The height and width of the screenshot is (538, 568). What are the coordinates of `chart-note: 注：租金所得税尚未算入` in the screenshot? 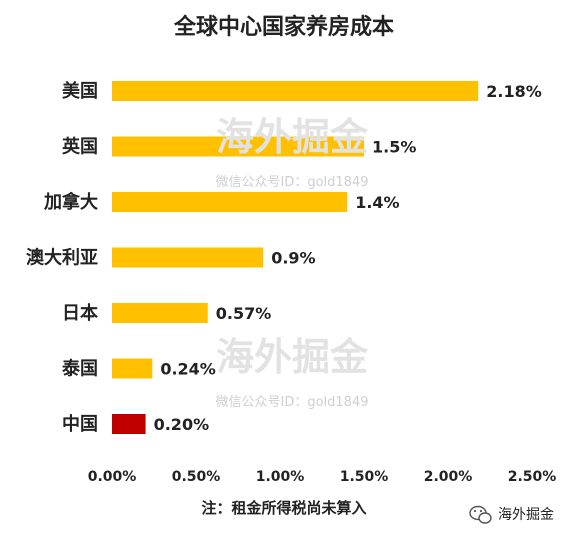 It's located at (283, 508).